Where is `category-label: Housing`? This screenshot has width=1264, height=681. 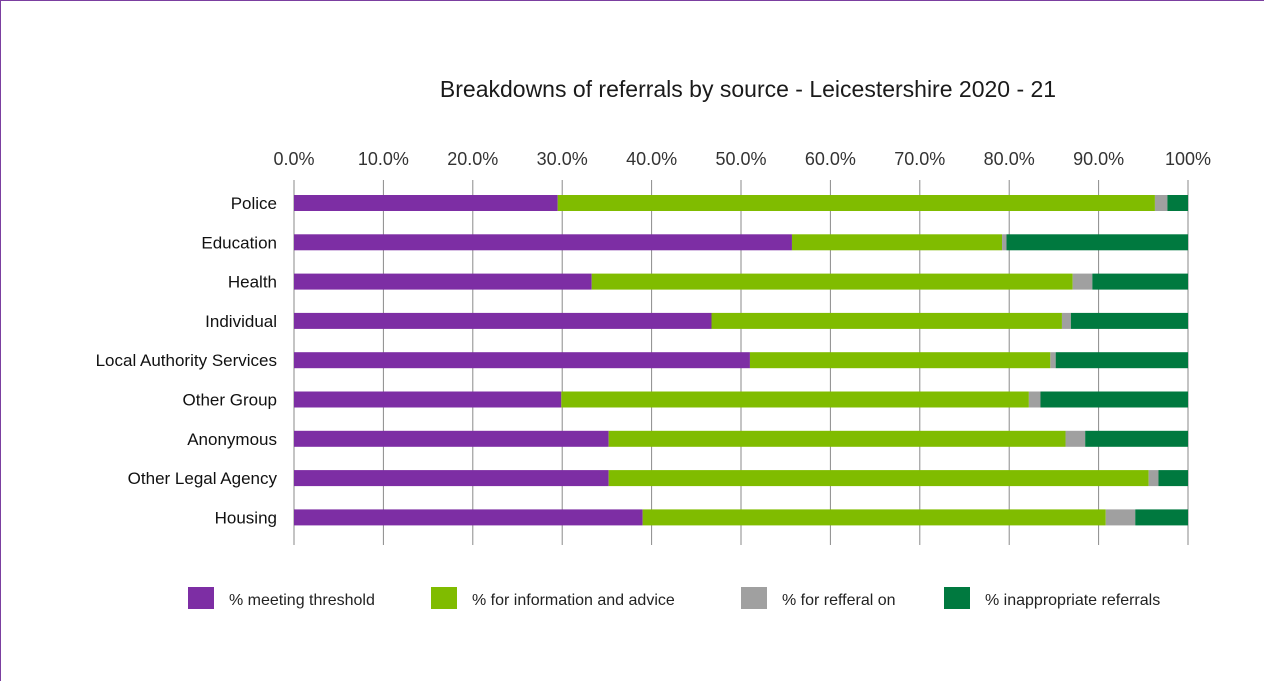 category-label: Housing is located at coordinates (246, 517).